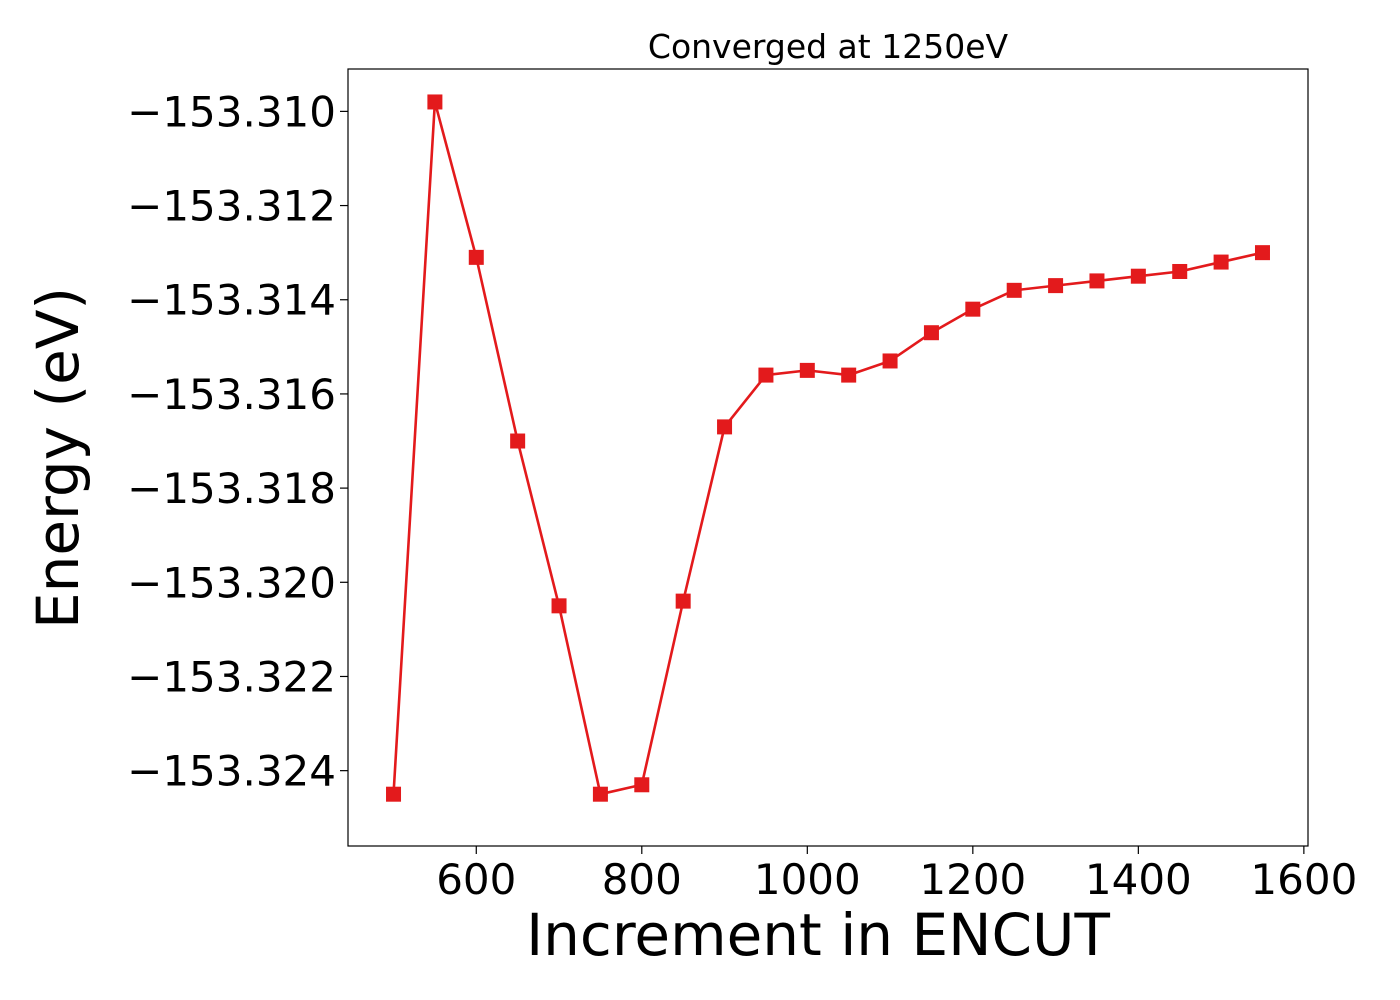  Describe the element at coordinates (972, 879) in the screenshot. I see `x-tick-label: 1200` at that location.